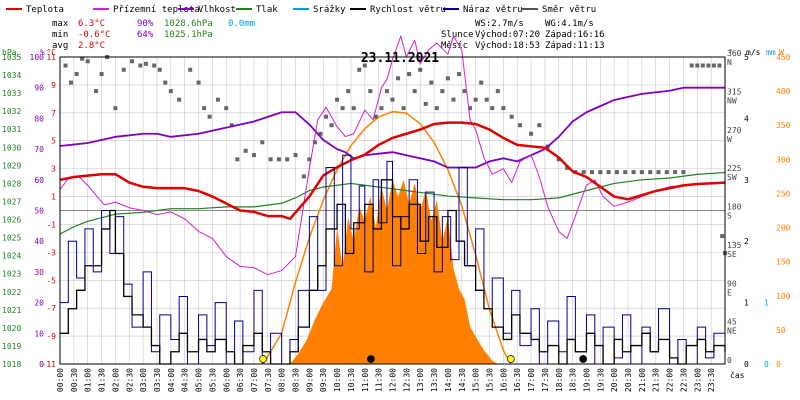 The height and width of the screenshot is (400, 800). I want to click on time-tick: 15:00, so click(476, 380).